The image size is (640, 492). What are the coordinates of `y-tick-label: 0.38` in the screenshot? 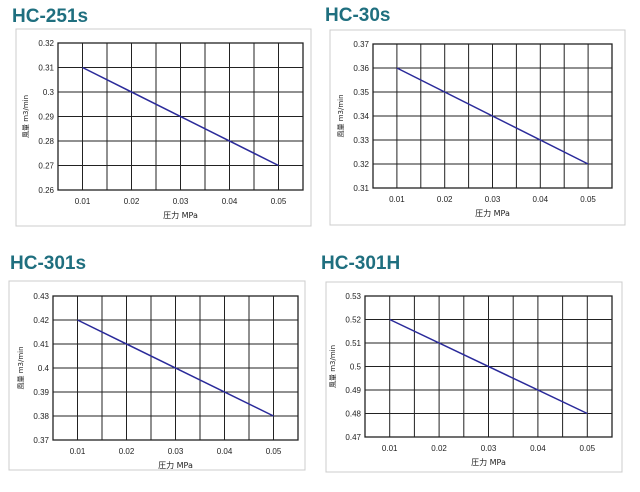 It's located at (41, 416).